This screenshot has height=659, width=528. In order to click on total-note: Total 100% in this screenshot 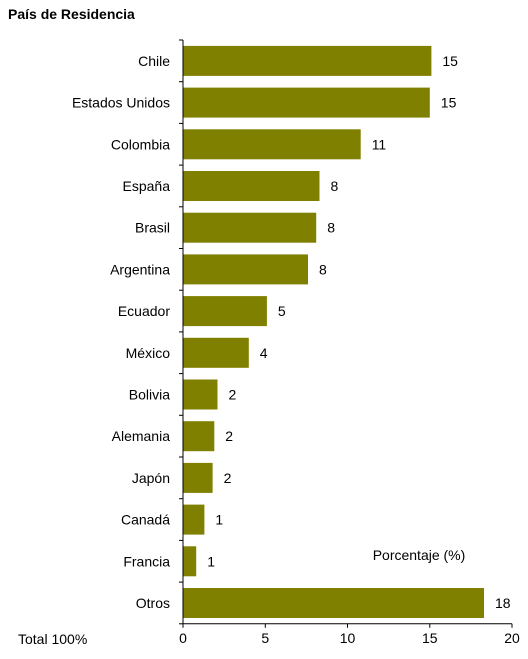, I will do `click(52, 639)`.